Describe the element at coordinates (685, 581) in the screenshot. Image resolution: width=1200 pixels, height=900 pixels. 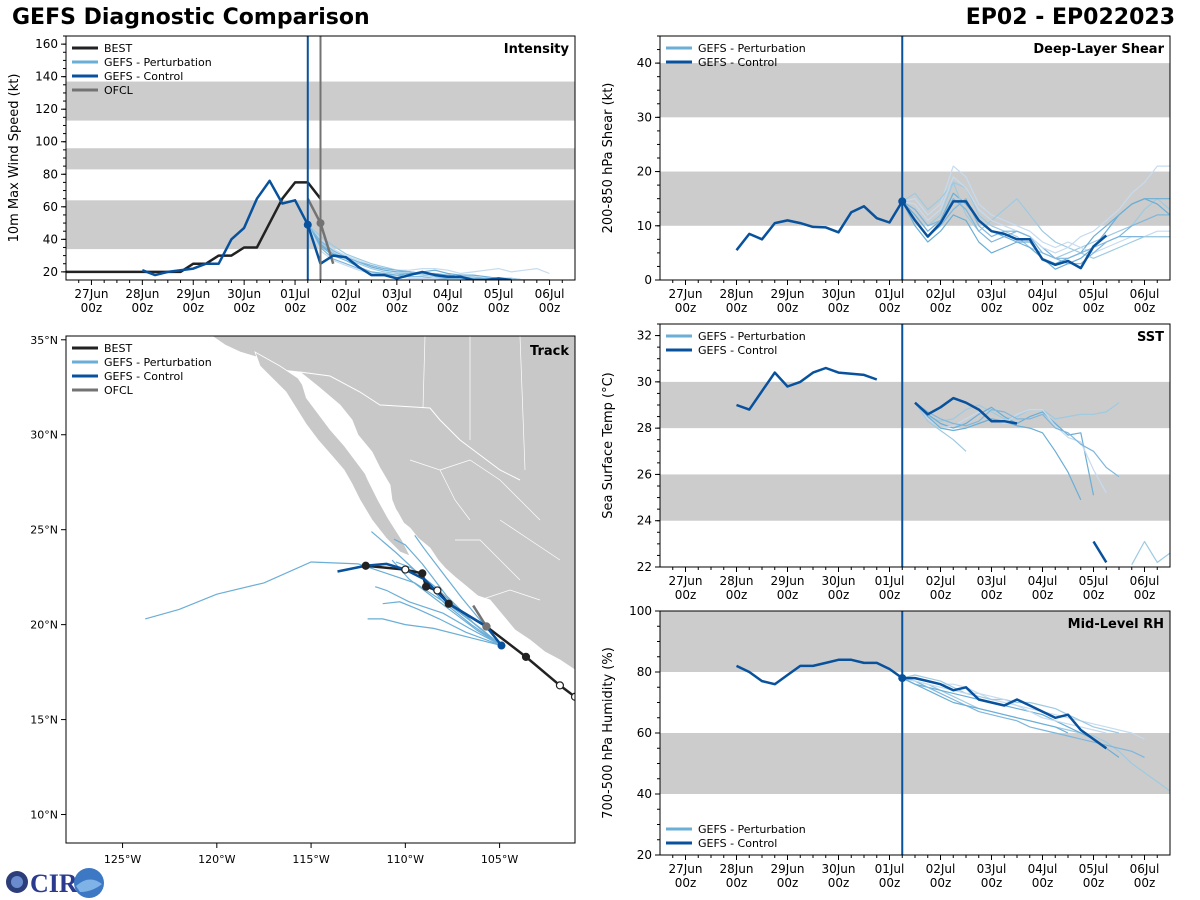
I see `sst-xtick-label: 27Jun` at that location.